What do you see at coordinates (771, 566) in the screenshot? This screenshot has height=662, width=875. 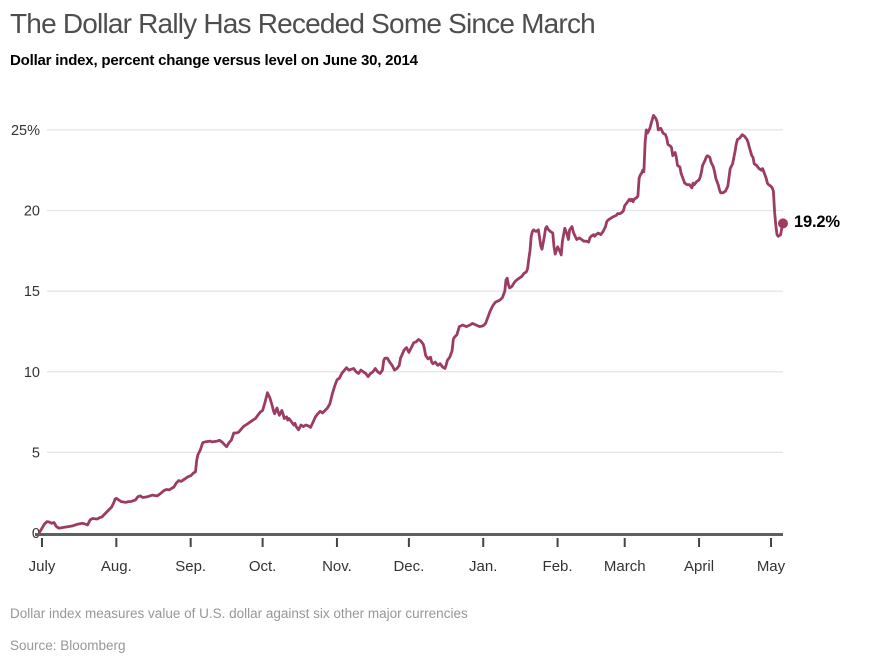 I see `x-axis-label: May` at bounding box center [771, 566].